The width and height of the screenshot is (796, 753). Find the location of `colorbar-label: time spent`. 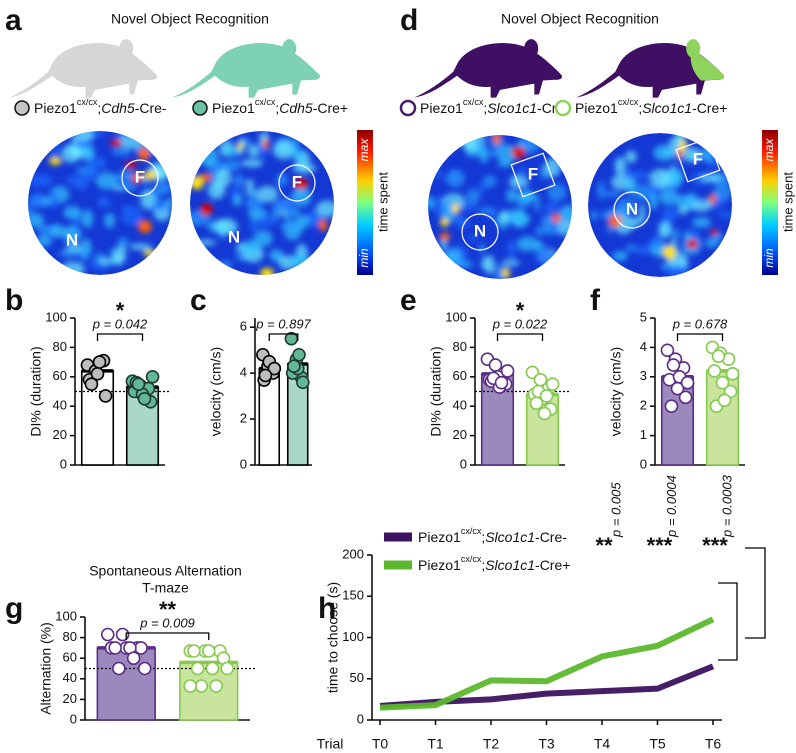

colorbar-label: time spent is located at coordinates (787, 202).